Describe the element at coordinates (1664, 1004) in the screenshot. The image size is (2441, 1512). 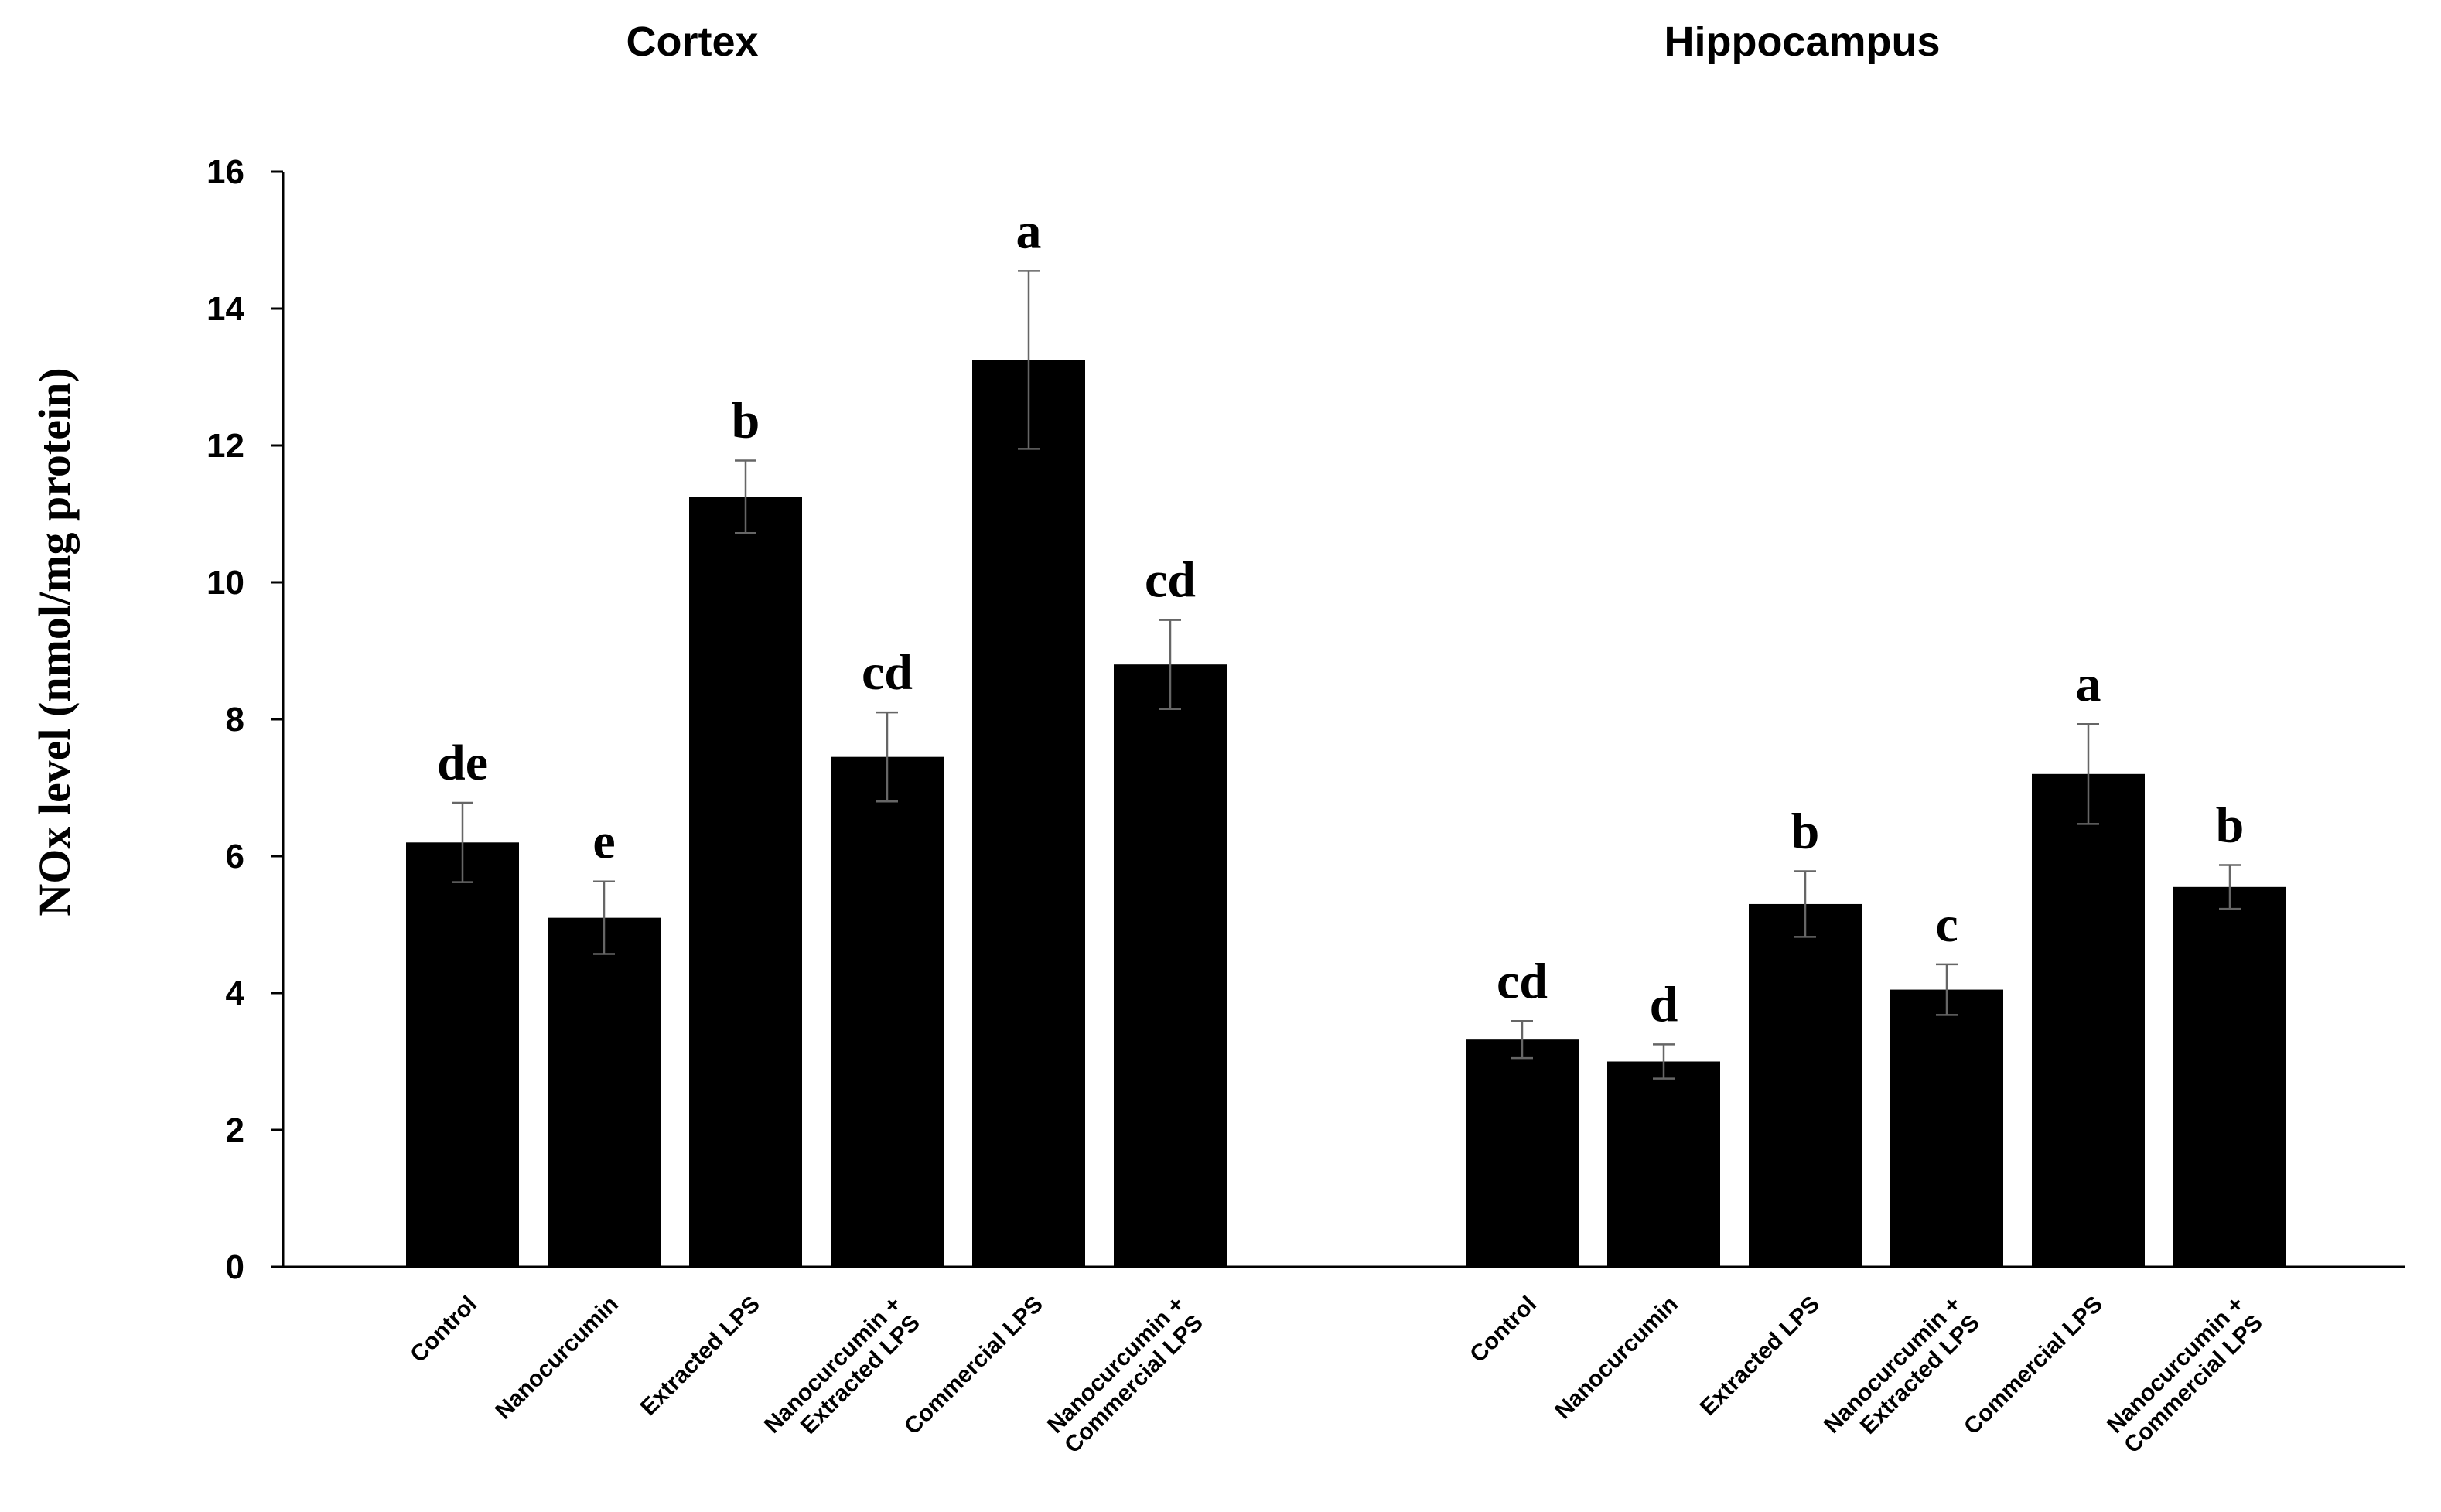
I see `significance-letter: d` at that location.